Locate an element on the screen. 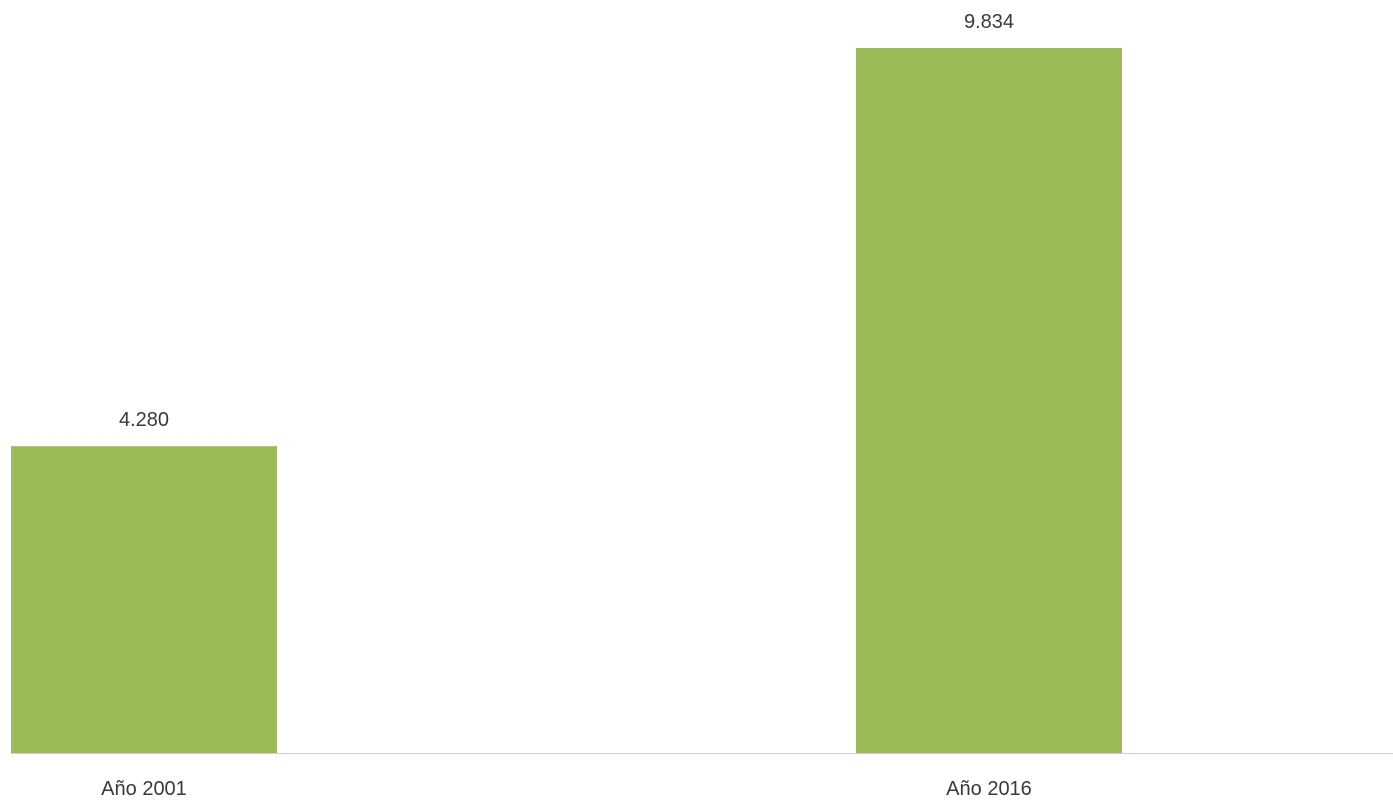  data-label-1: 4.280 is located at coordinates (144, 420).